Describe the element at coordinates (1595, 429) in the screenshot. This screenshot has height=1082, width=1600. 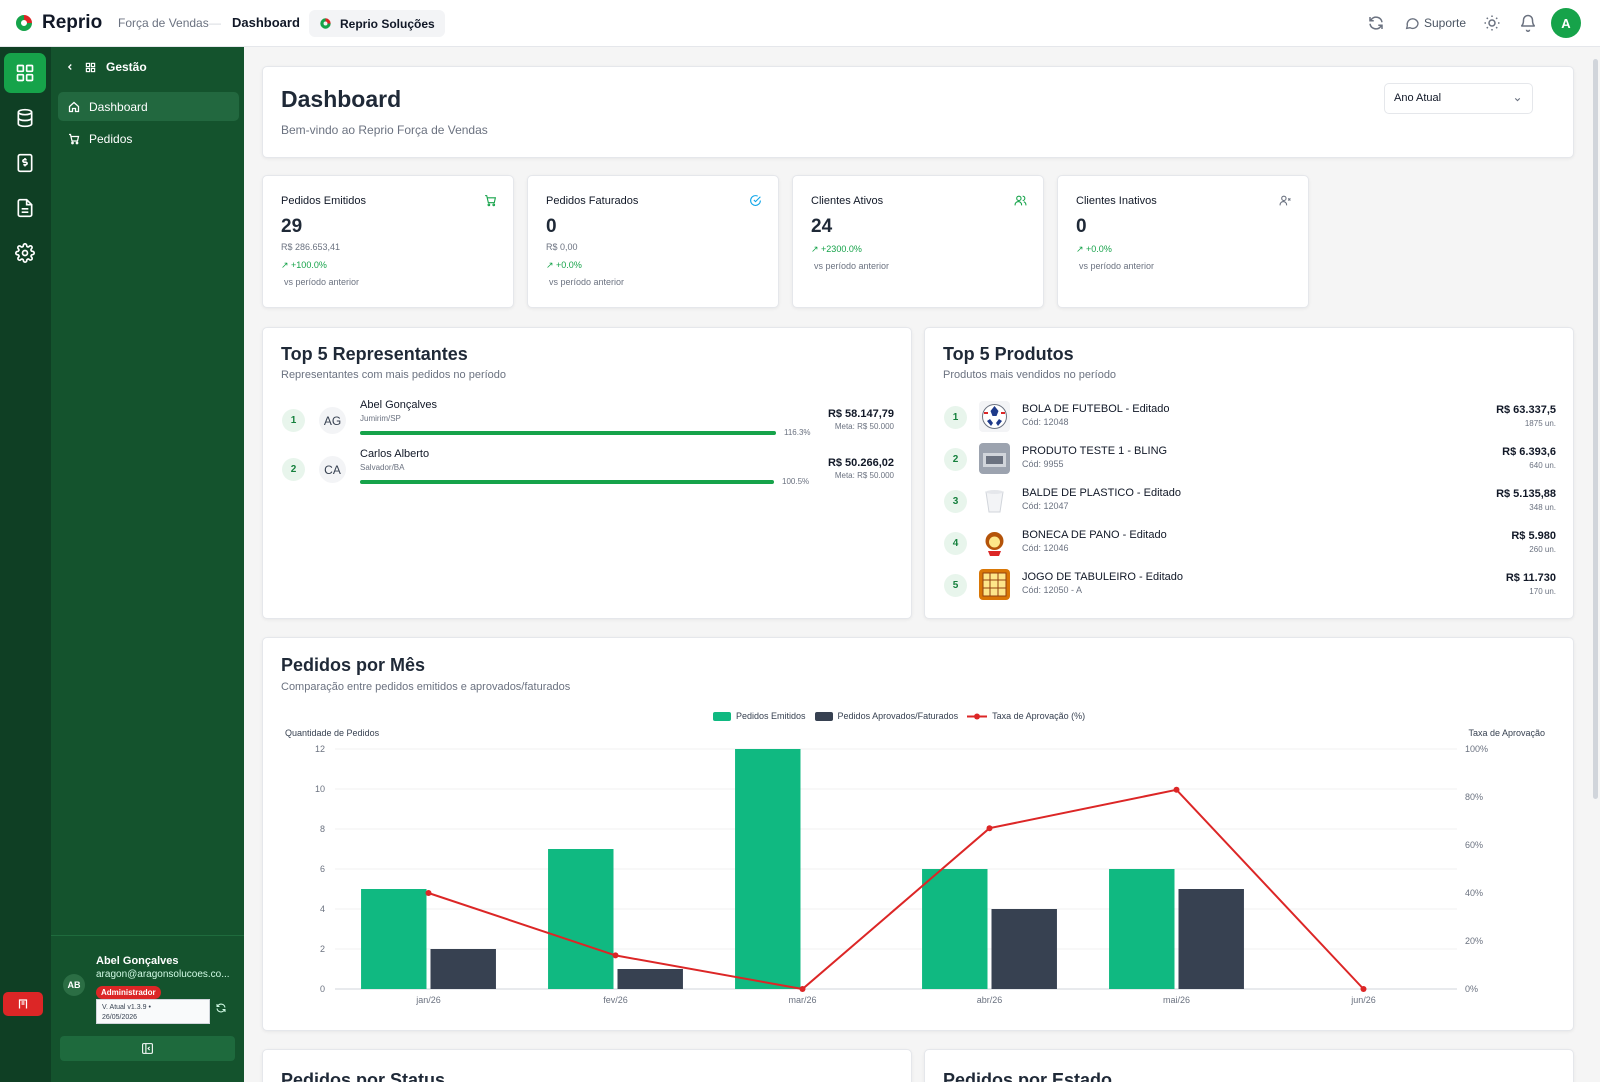
I see `scrollbar-thumb` at that location.